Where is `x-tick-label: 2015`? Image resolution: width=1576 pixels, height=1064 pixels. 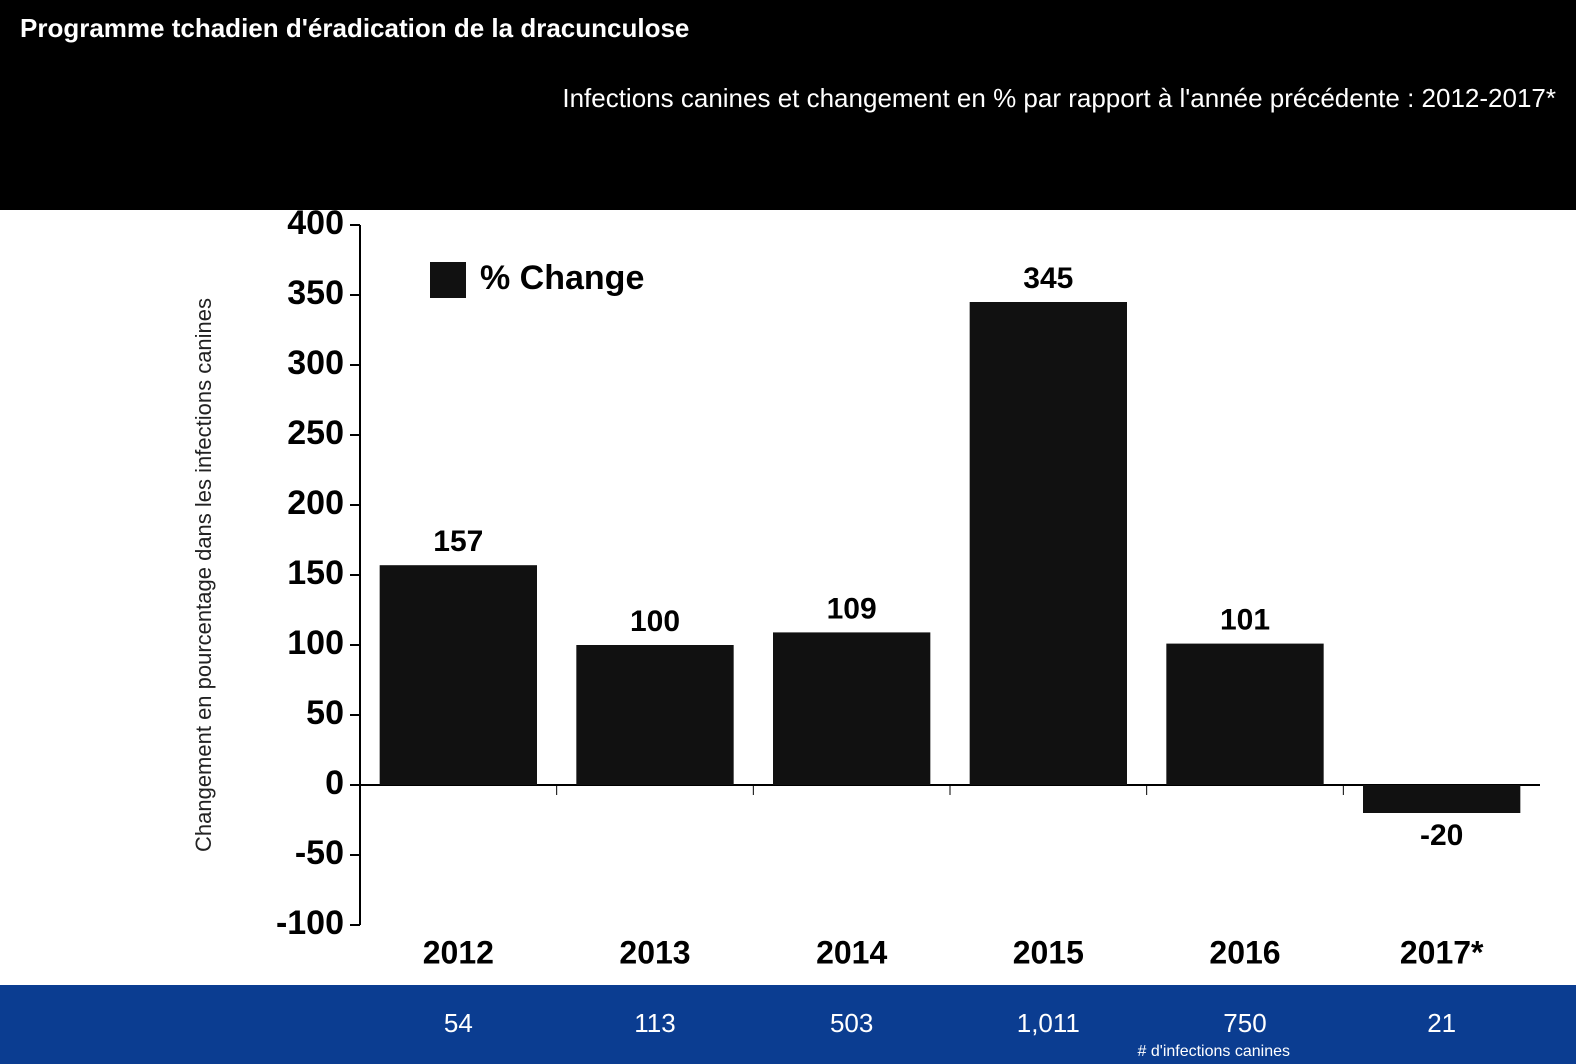
x-tick-label: 2015 is located at coordinates (1048, 952).